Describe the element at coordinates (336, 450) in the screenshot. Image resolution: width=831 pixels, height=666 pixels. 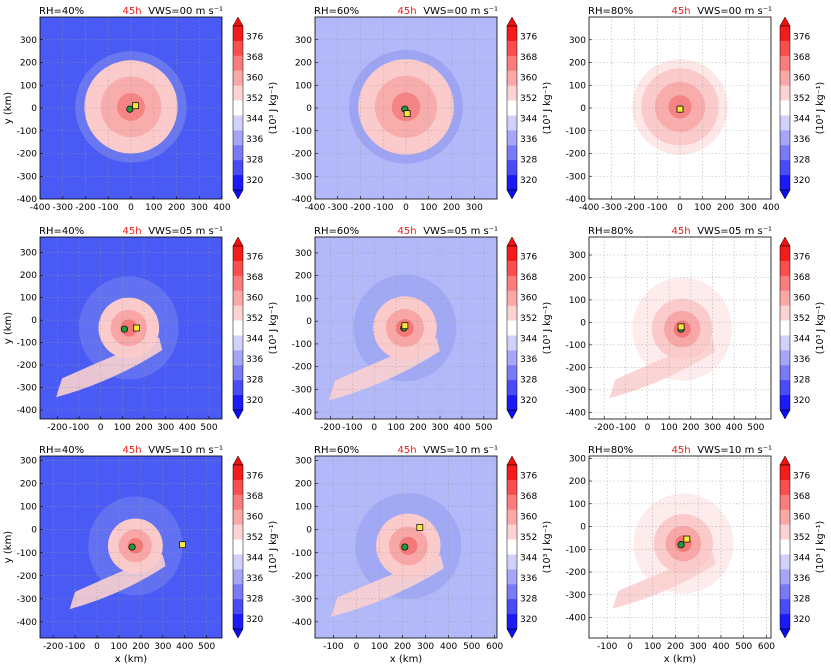
I see `rh-label: RH=60%` at that location.